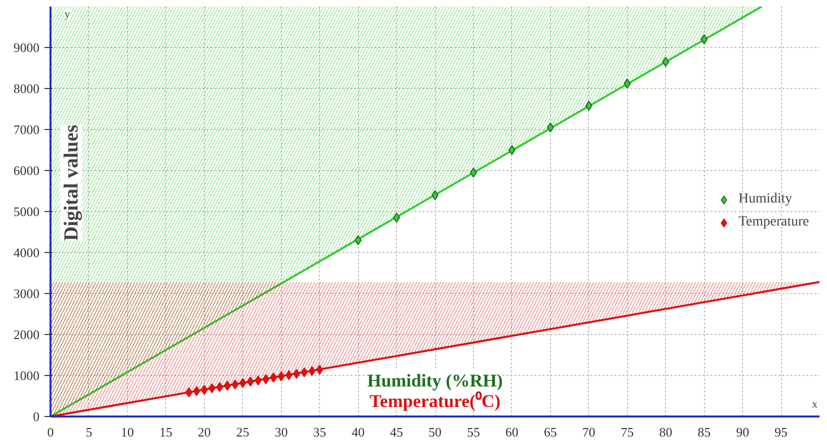  What do you see at coordinates (435, 432) in the screenshot?
I see `x-tick-label: 50` at bounding box center [435, 432].